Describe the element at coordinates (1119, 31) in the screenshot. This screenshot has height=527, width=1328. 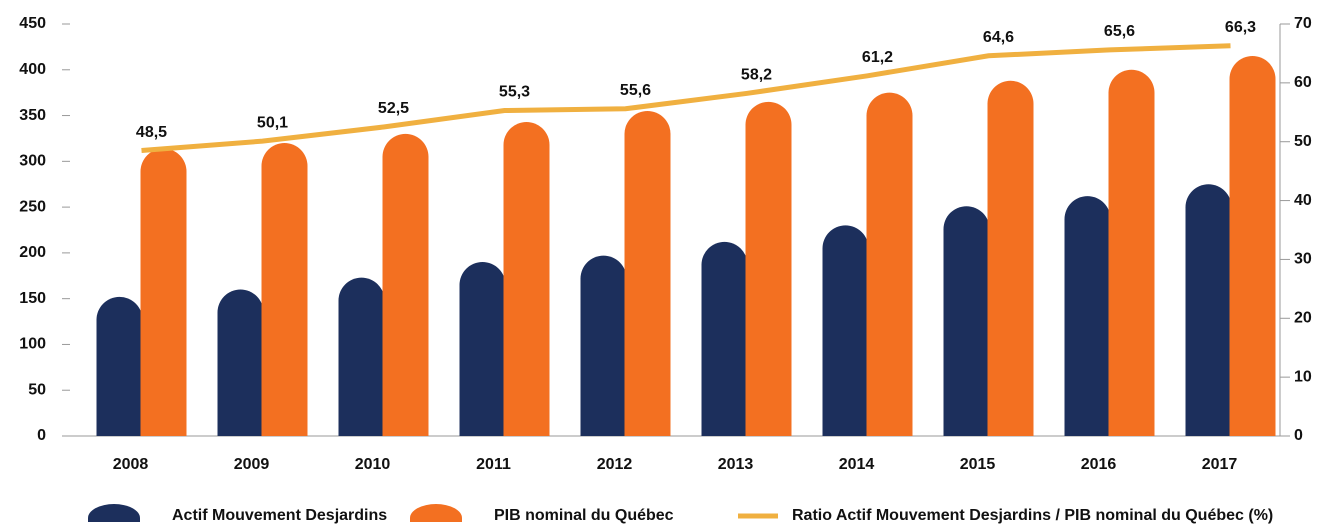
I see `data-label: 65,6` at that location.